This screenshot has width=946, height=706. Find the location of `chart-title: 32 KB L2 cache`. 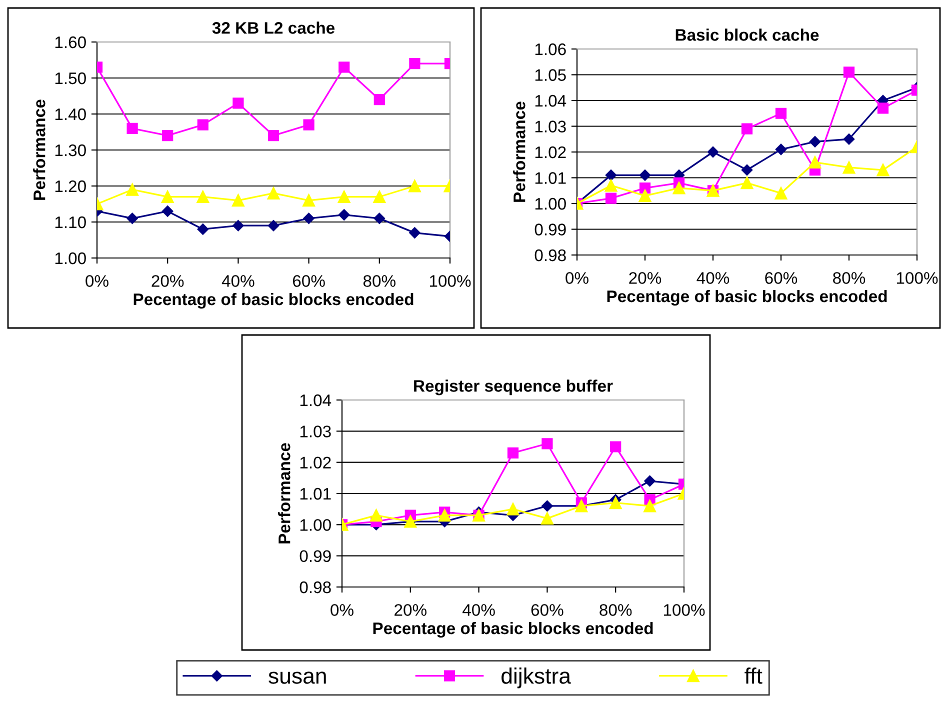

chart-title: 32 KB L2 cache is located at coordinates (273, 28).